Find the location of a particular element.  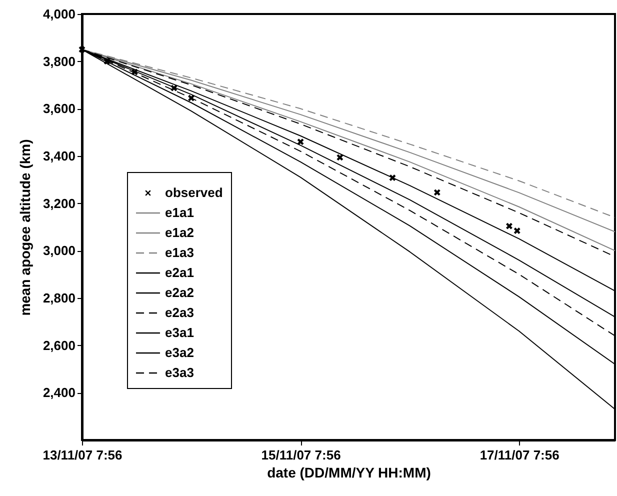

legend-label: e2a1 is located at coordinates (179, 272).